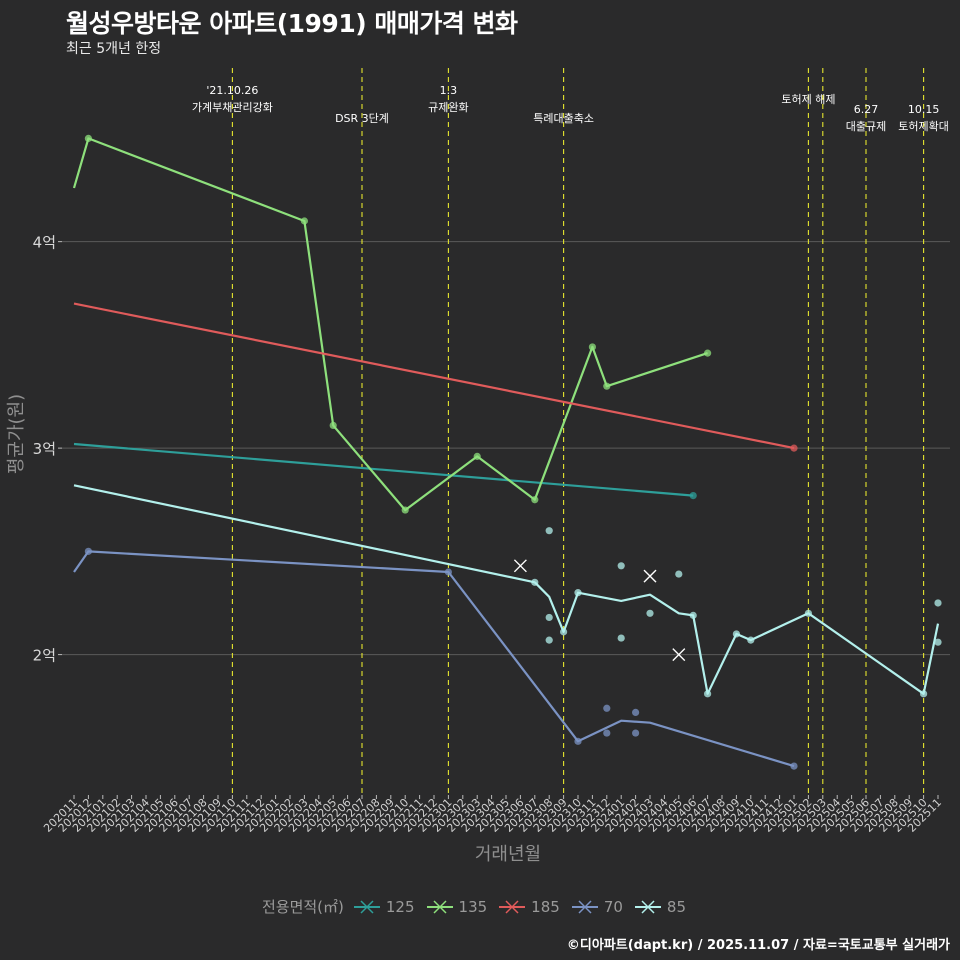 The width and height of the screenshot is (960, 960). I want to click on event-label: 6.27, so click(866, 109).